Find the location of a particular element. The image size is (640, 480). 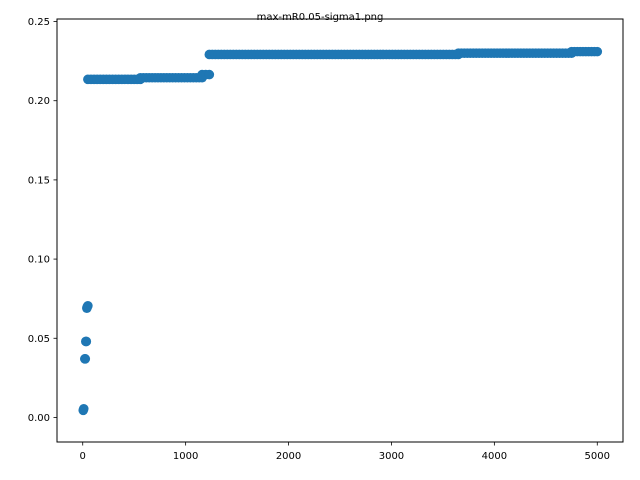

y-tick-label: 0.10 is located at coordinates (39, 260).